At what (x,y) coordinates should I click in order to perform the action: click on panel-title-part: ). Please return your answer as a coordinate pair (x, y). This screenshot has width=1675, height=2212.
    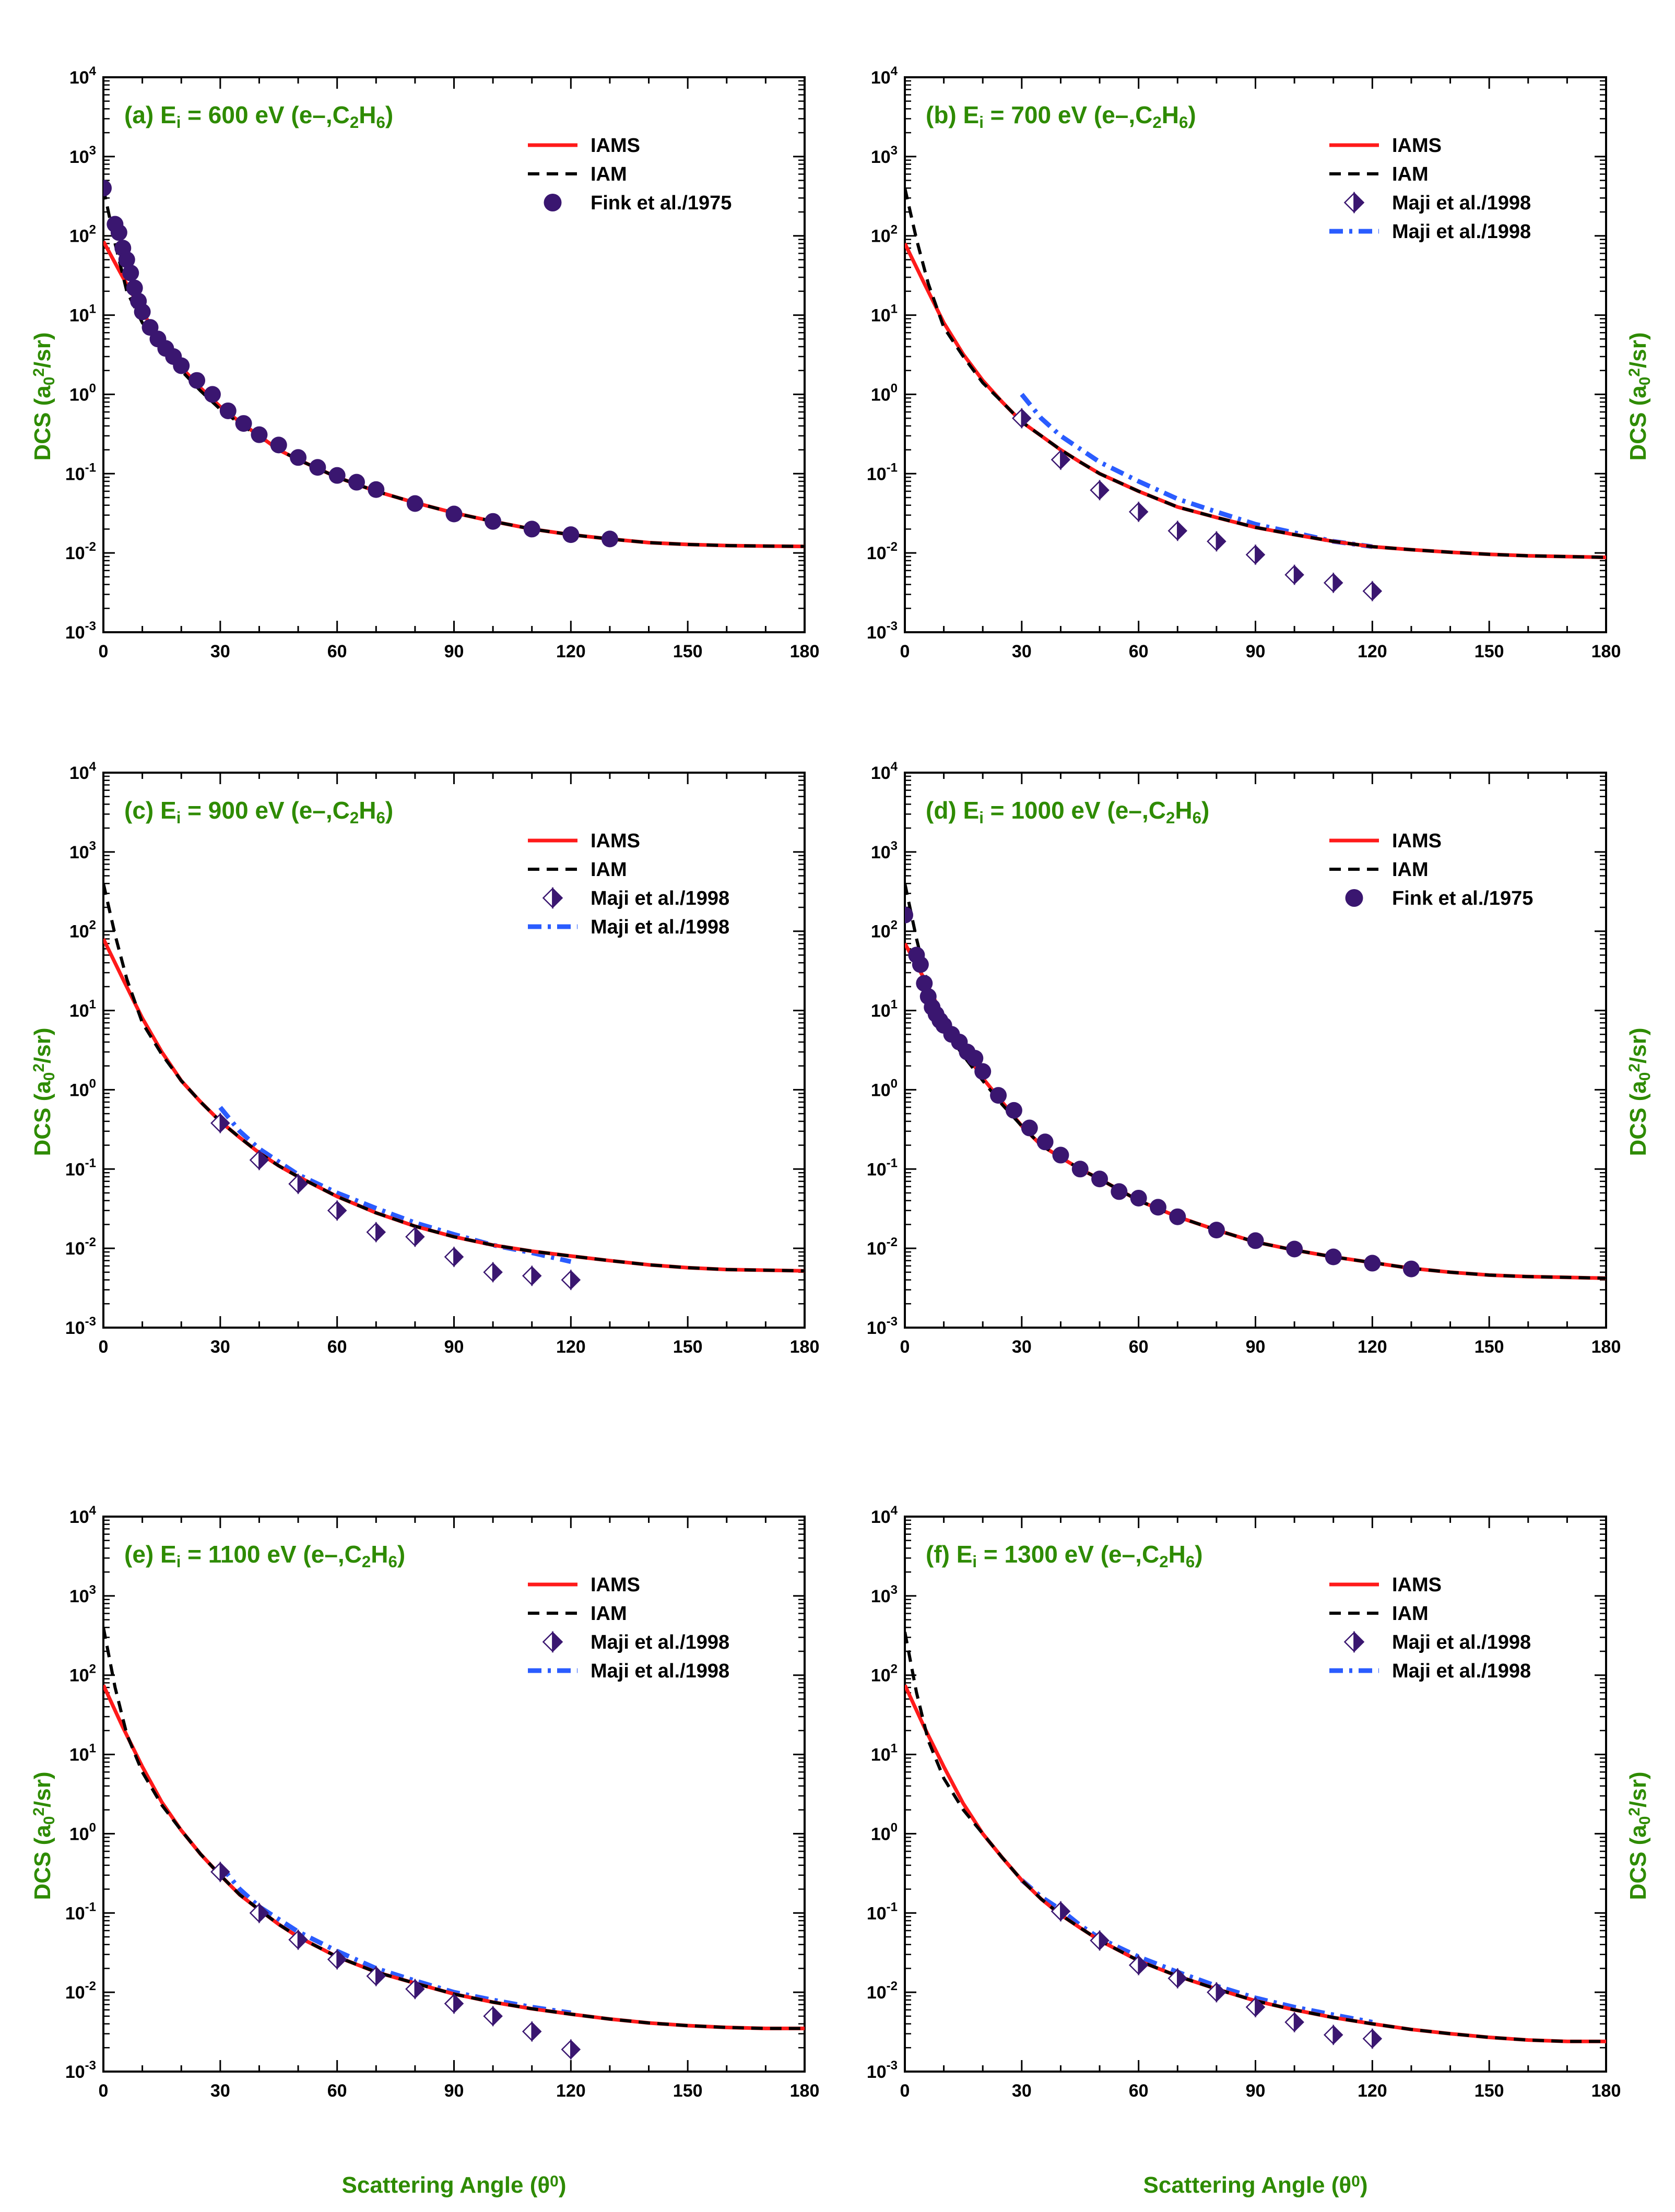
    Looking at the image, I should click on (389, 114).